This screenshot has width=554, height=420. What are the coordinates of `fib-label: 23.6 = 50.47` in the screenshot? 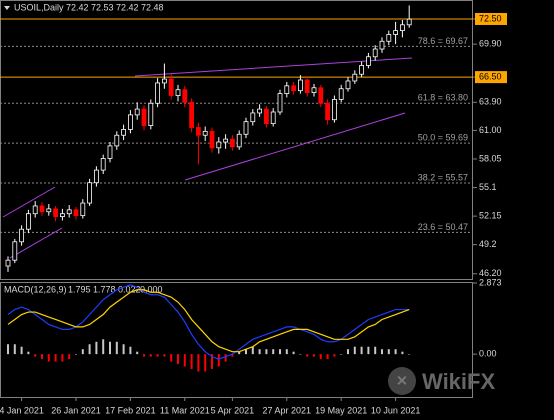 It's located at (443, 227).